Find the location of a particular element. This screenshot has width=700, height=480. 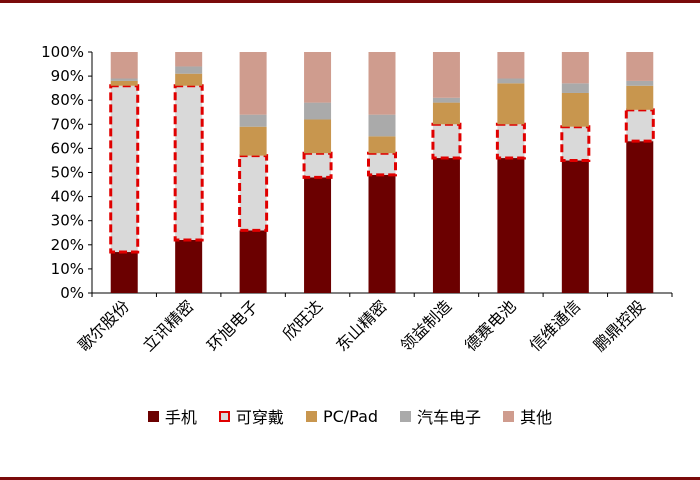

legend-item-2: 可穿戴 is located at coordinates (251, 416).